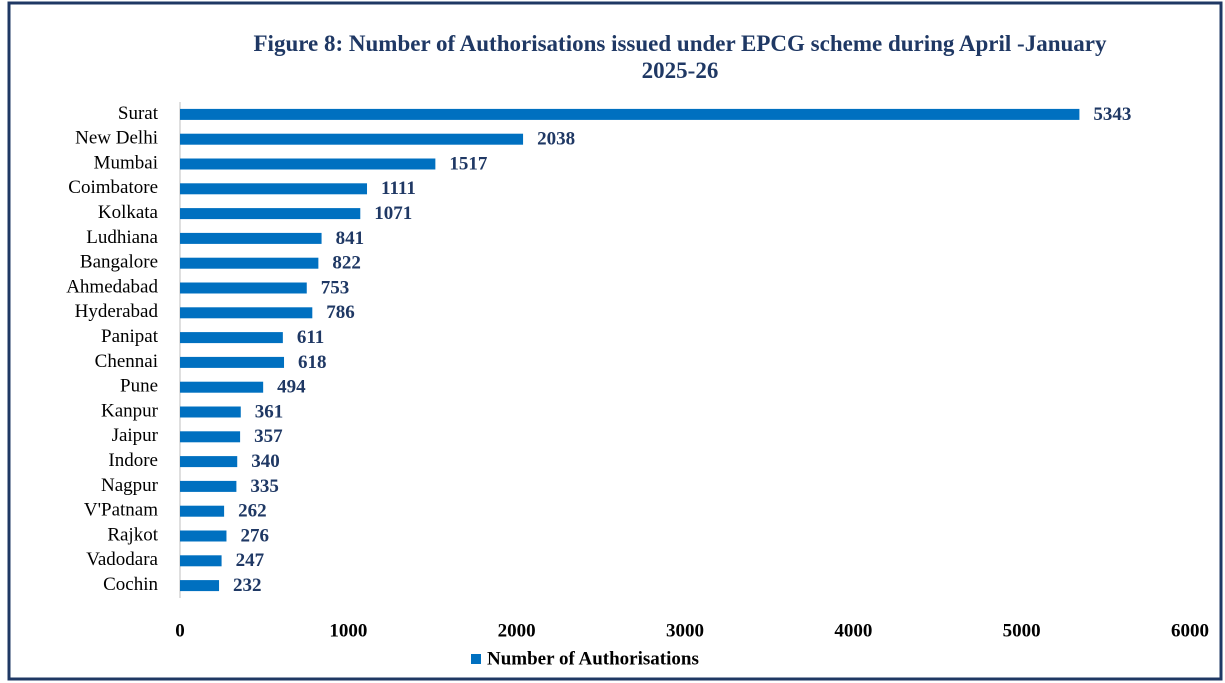 The width and height of the screenshot is (1225, 683). Describe the element at coordinates (254, 535) in the screenshot. I see `data-label: 276` at that location.